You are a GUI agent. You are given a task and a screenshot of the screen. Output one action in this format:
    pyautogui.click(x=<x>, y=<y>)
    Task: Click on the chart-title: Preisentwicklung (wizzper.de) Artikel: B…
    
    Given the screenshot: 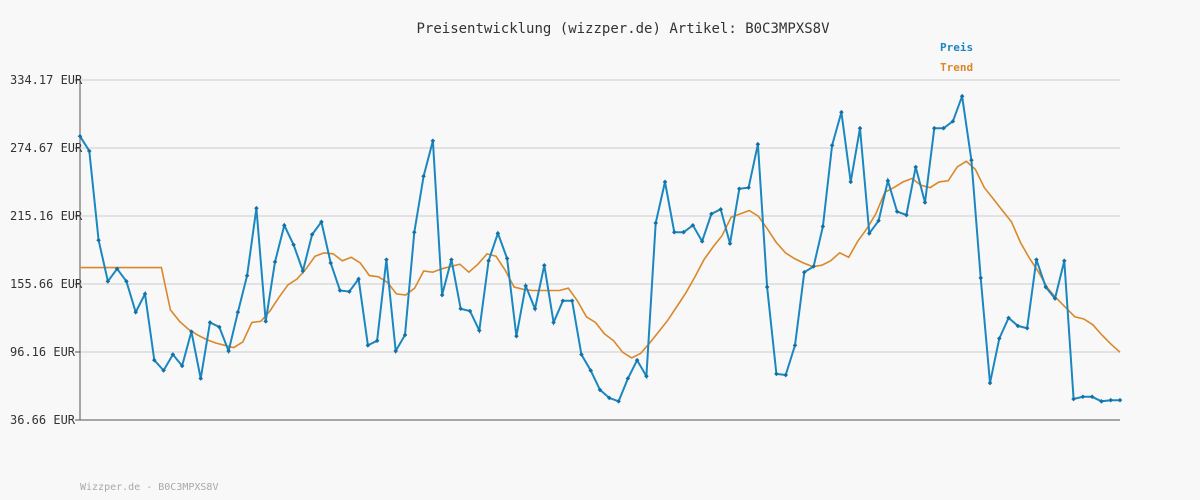 What is the action you would take?
    pyautogui.click(x=623, y=29)
    